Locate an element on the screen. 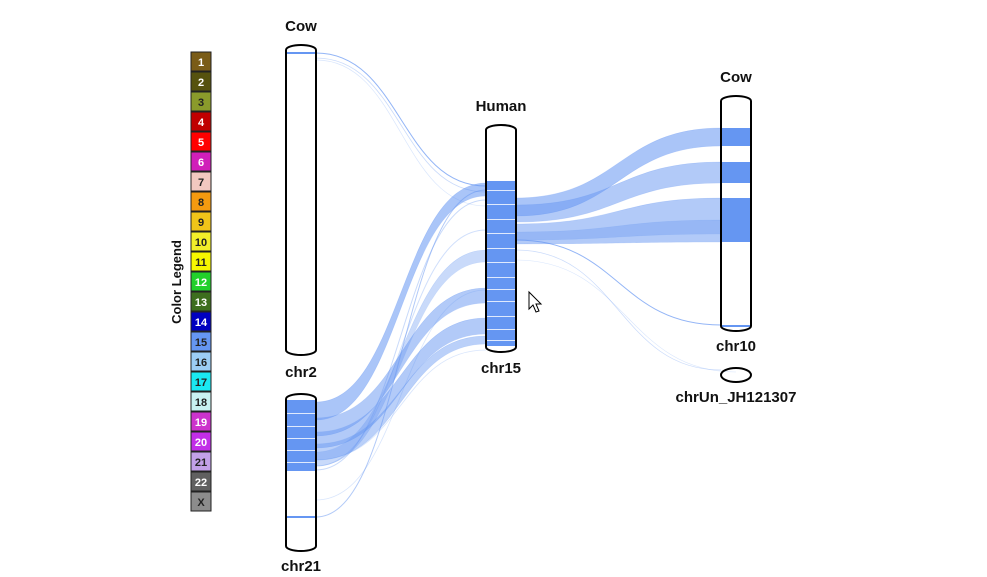  legend-item-8: 8 is located at coordinates (201, 201).